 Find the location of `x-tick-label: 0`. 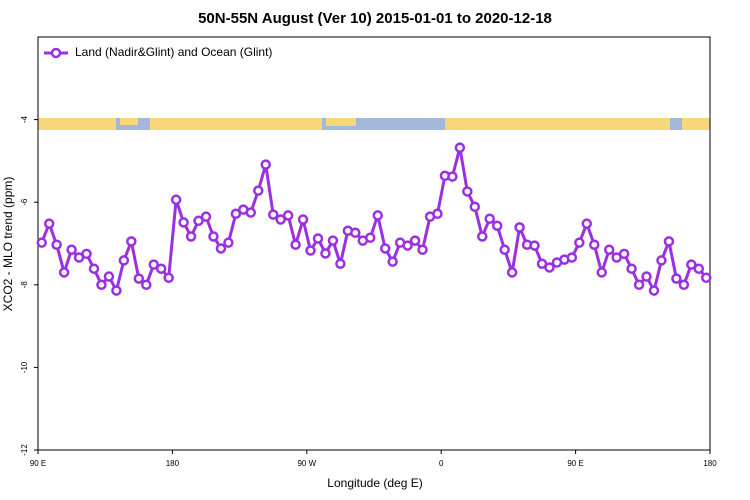

x-tick-label: 0 is located at coordinates (441, 463).